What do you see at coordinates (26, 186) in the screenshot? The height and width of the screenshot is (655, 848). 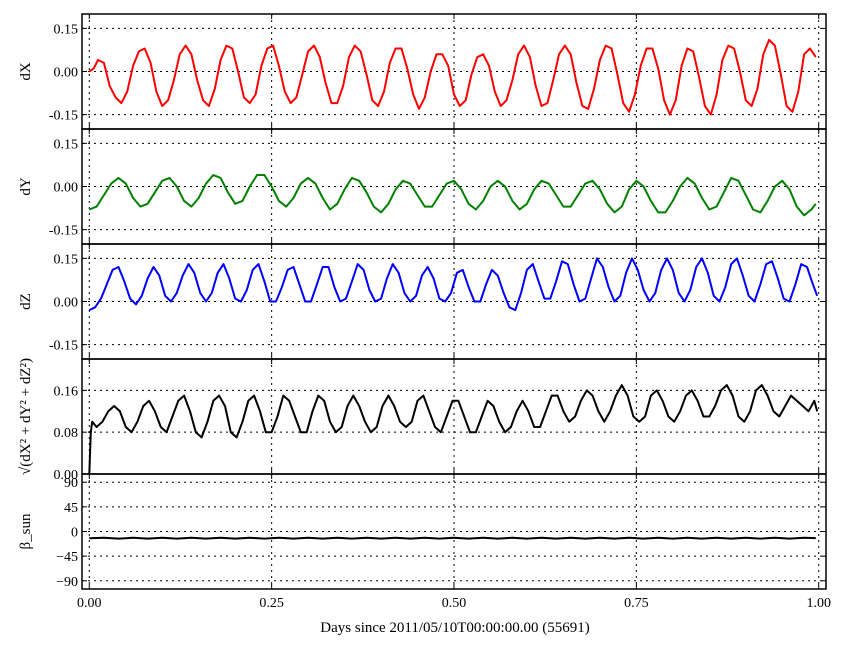 I see `ylabel-dy: dY` at bounding box center [26, 186].